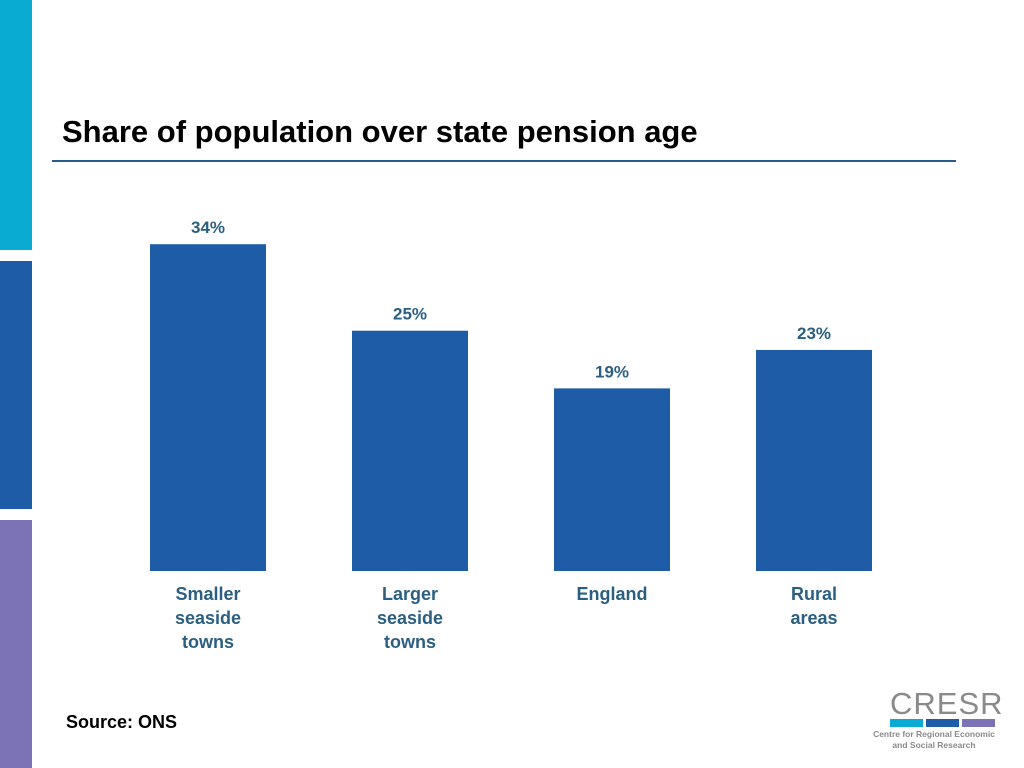 This screenshot has height=768, width=1024. Describe the element at coordinates (612, 371) in the screenshot. I see `value-label-2: 19%` at that location.